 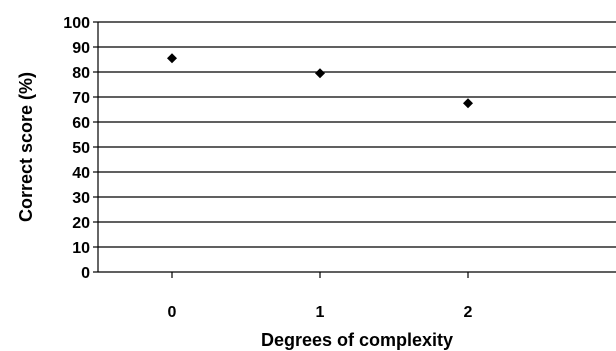 What do you see at coordinates (26, 147) in the screenshot?
I see `y-axis-title: Correct score (%)` at bounding box center [26, 147].